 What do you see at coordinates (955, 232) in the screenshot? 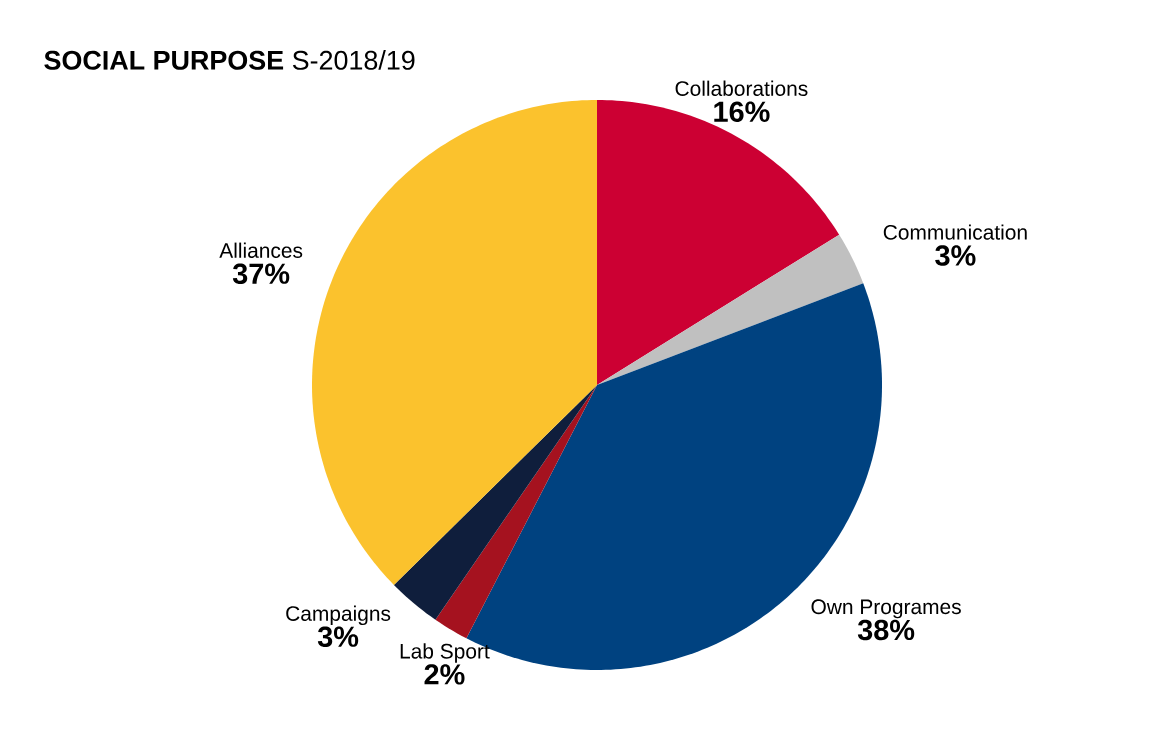
I see `slice-label: Communication` at bounding box center [955, 232].